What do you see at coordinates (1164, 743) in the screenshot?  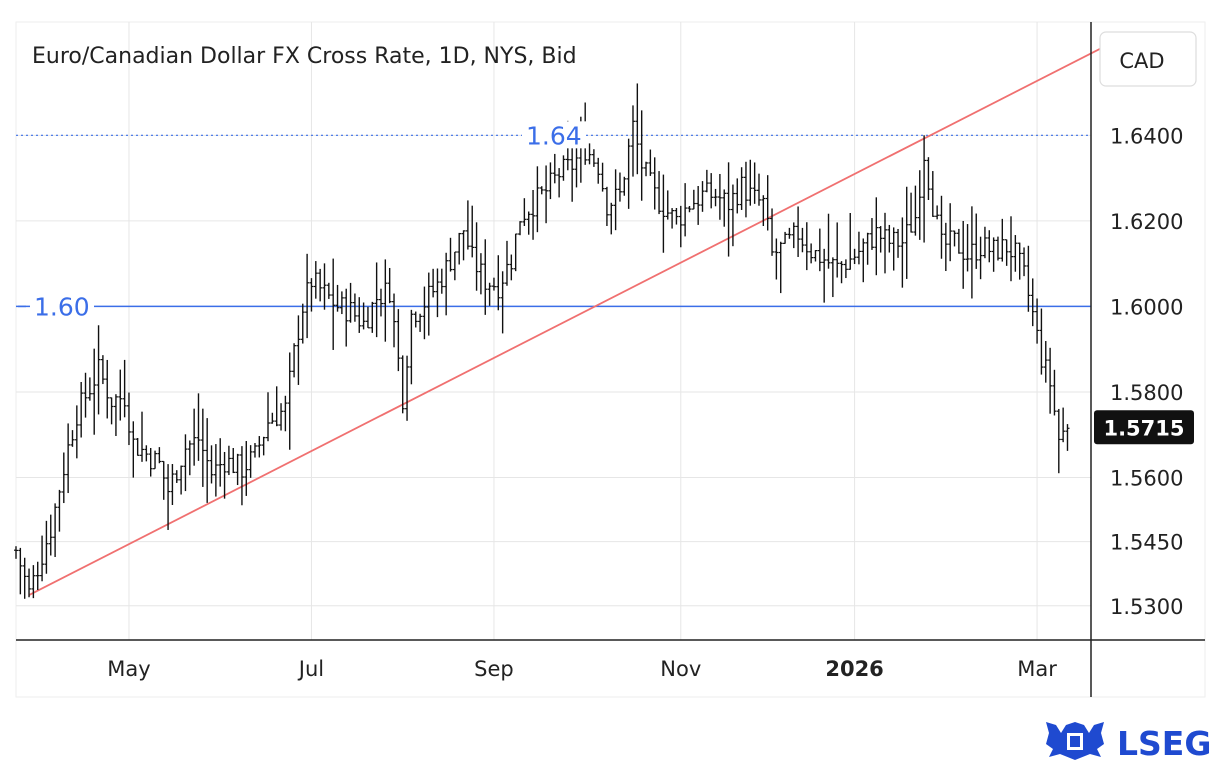 I see `brand-name: LSEG` at bounding box center [1164, 743].